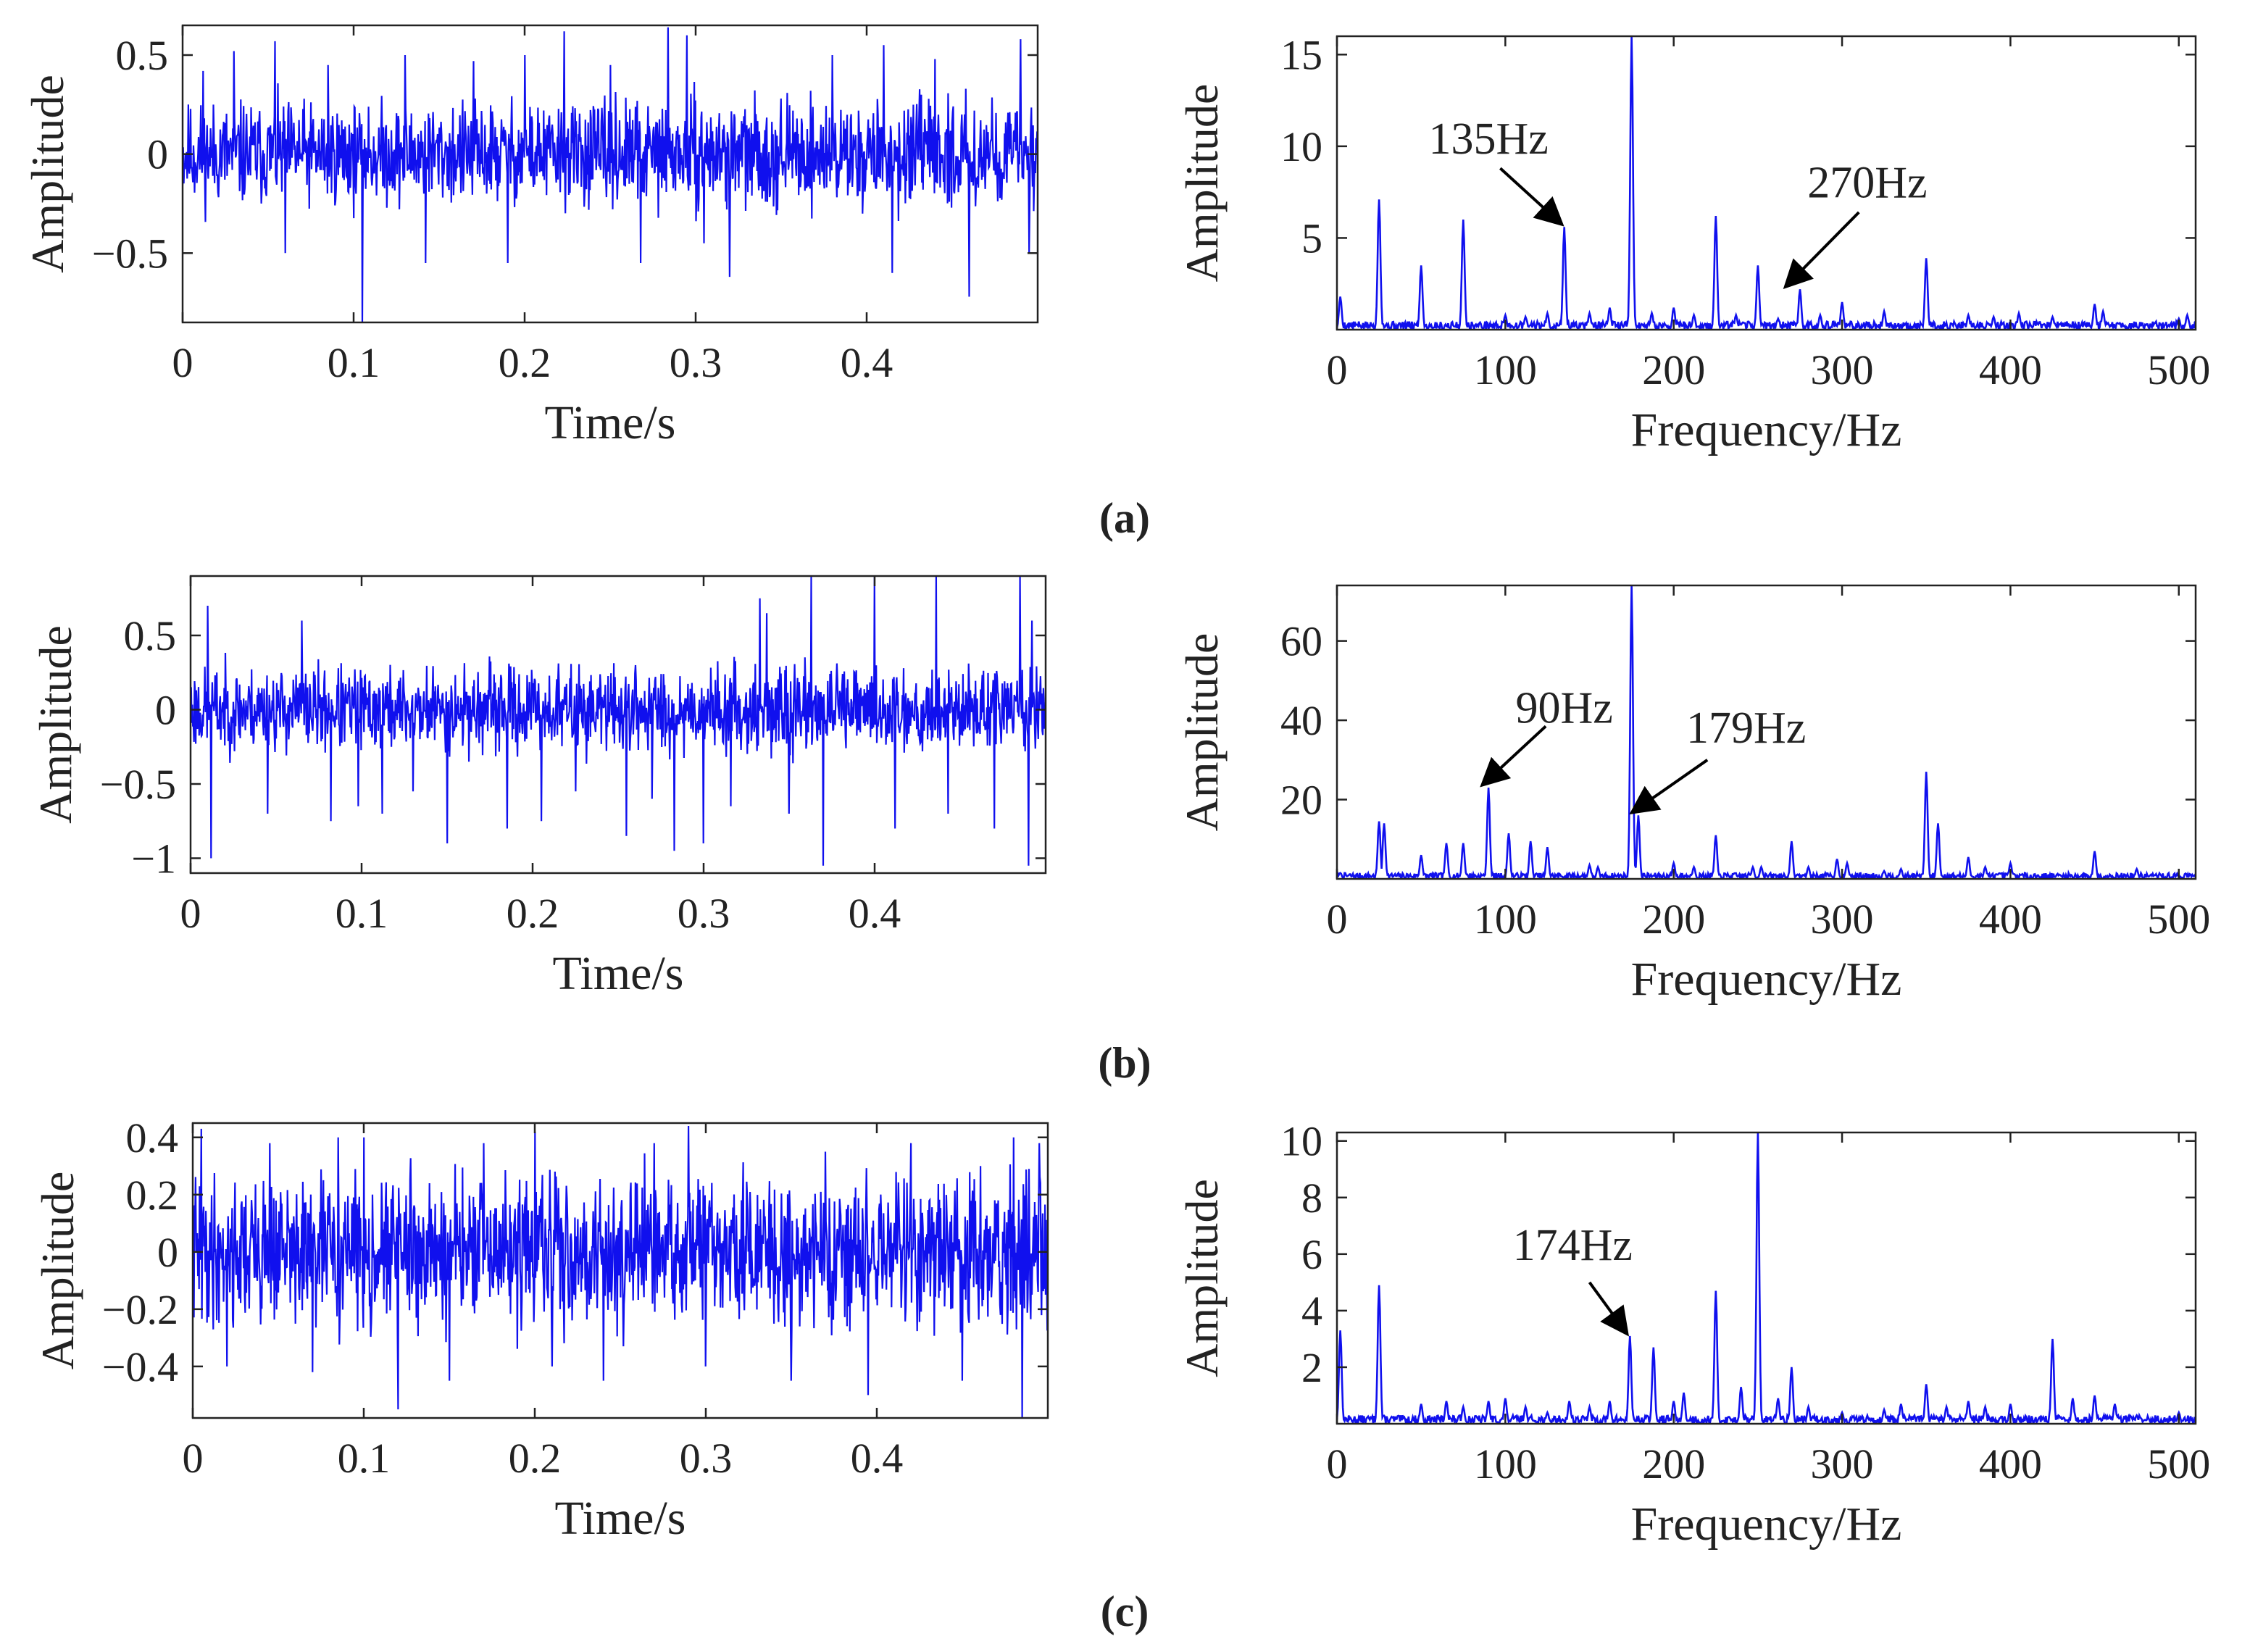 This screenshot has width=2250, height=1652. I want to click on panel-b-spectrum-plot-xtick-label: 0, so click(1337, 919).